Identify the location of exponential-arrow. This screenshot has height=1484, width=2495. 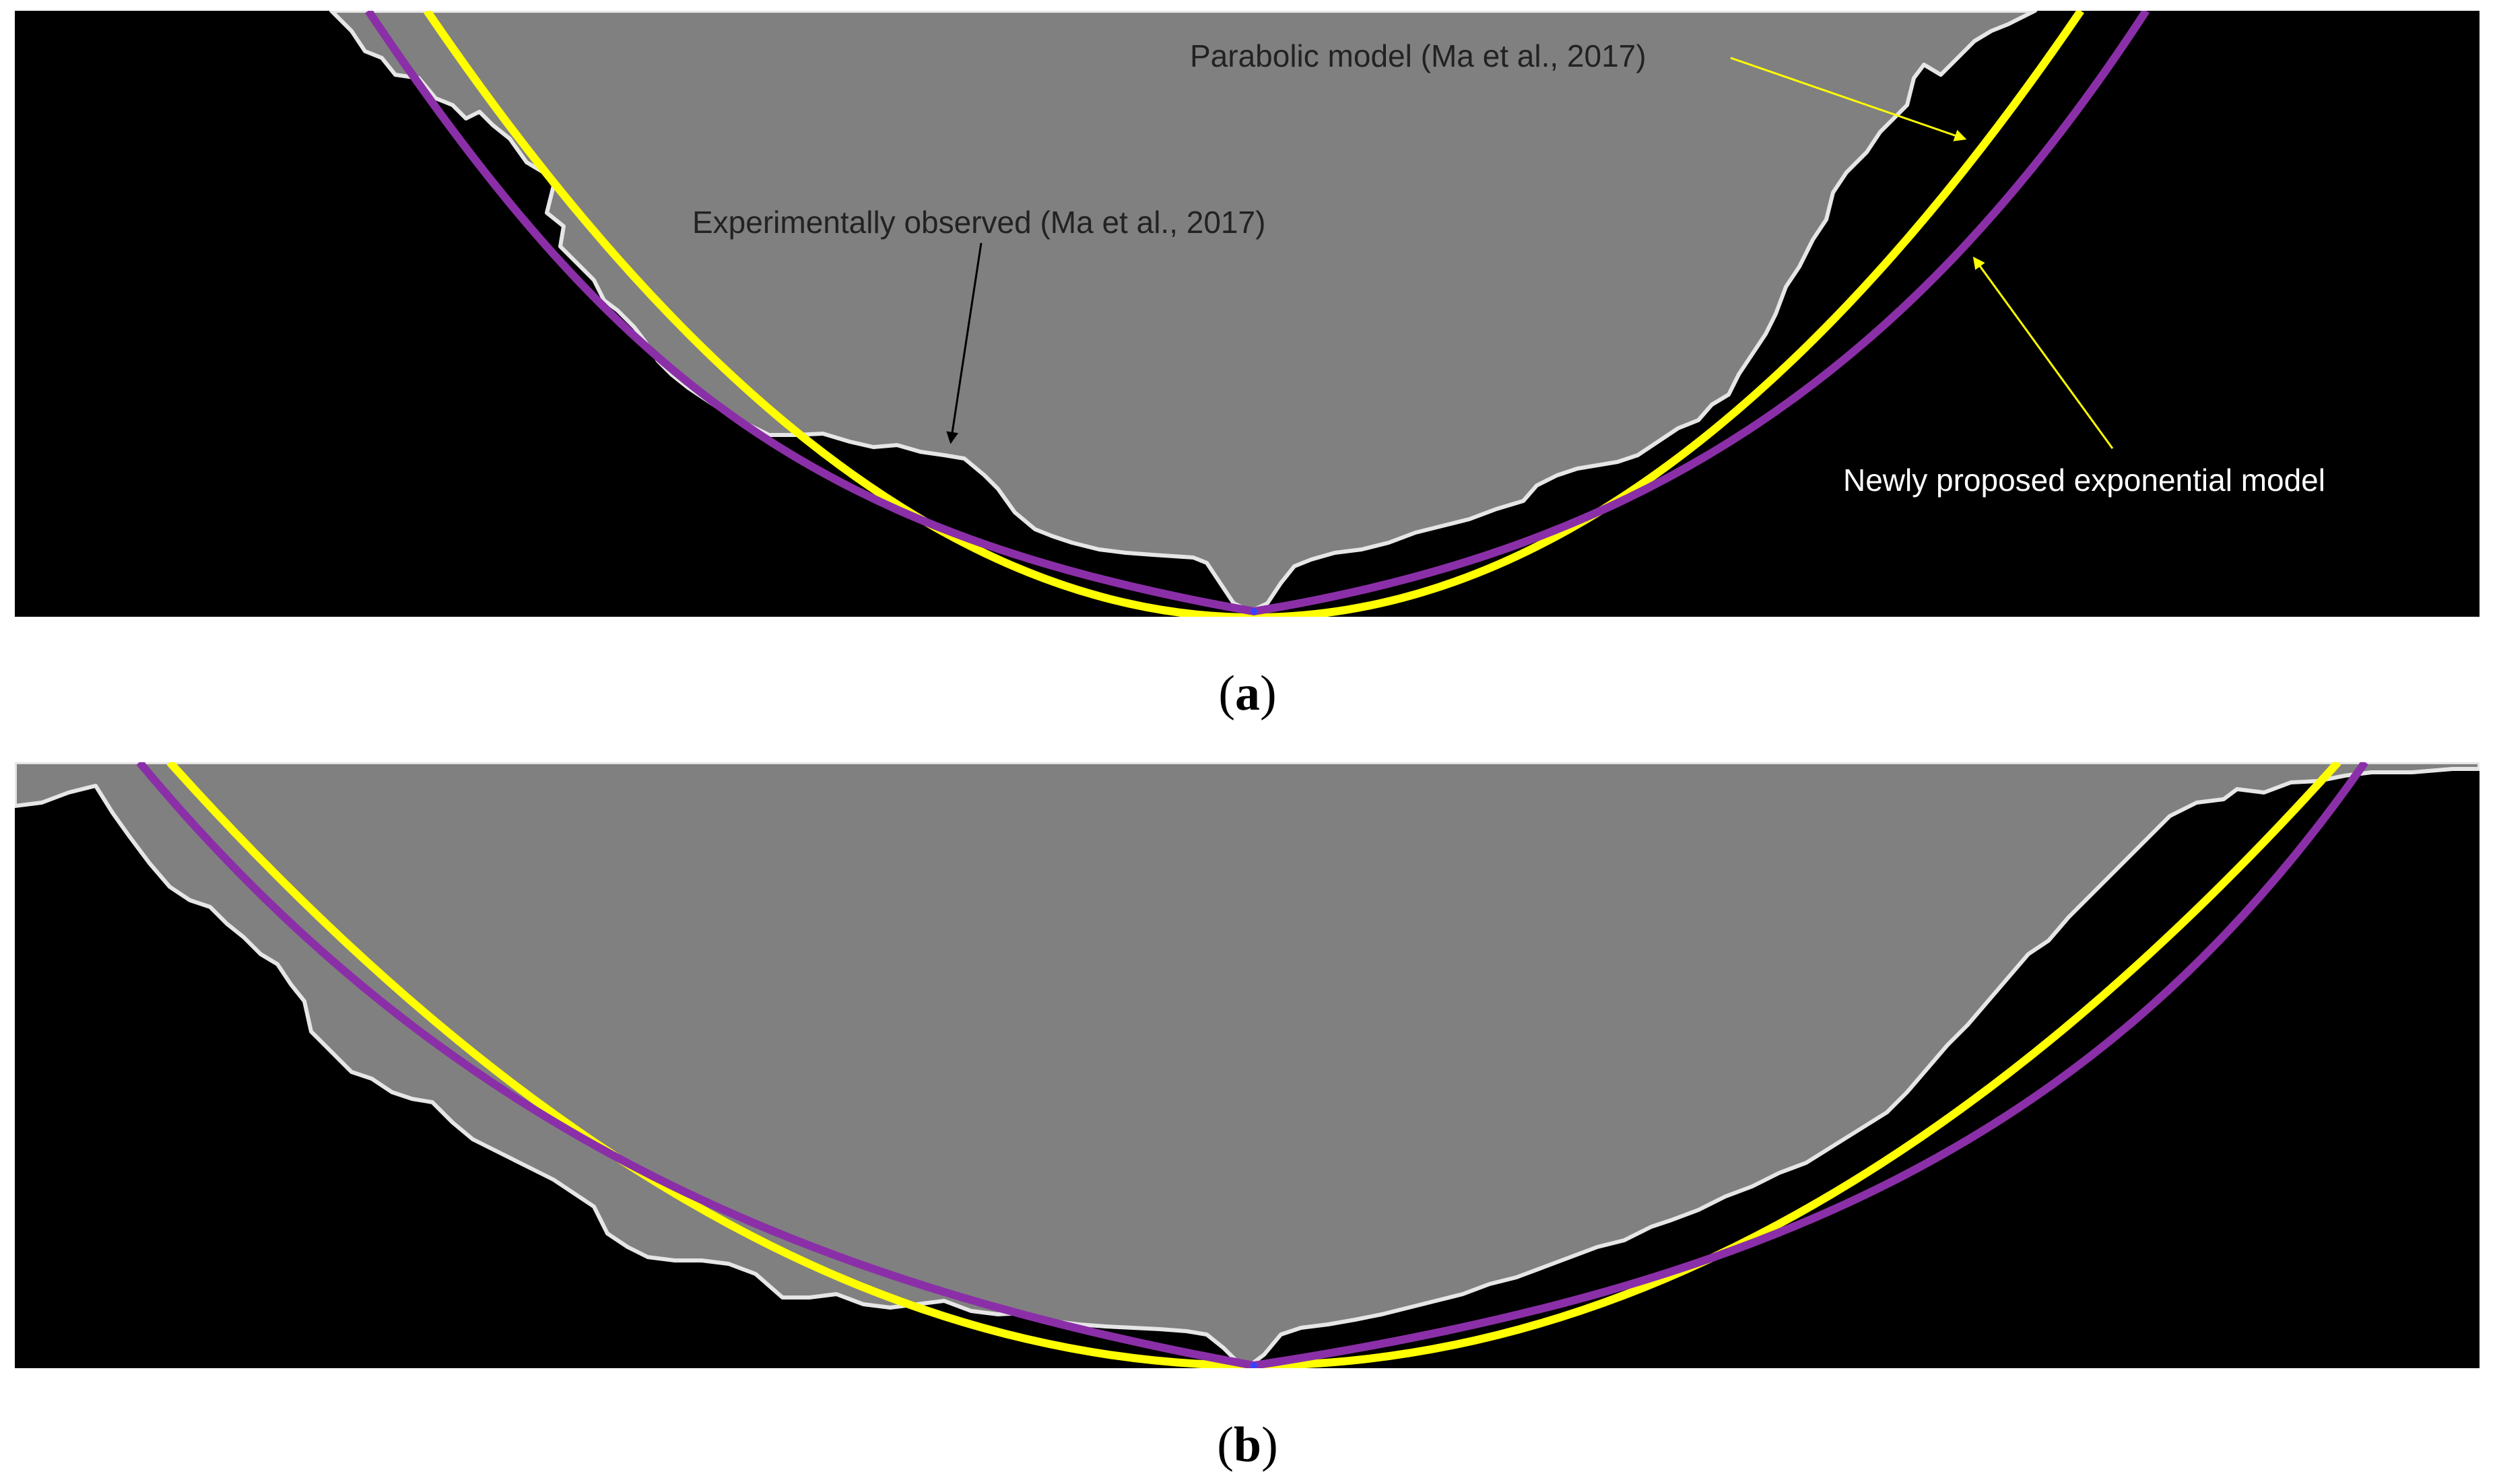
(2043, 353).